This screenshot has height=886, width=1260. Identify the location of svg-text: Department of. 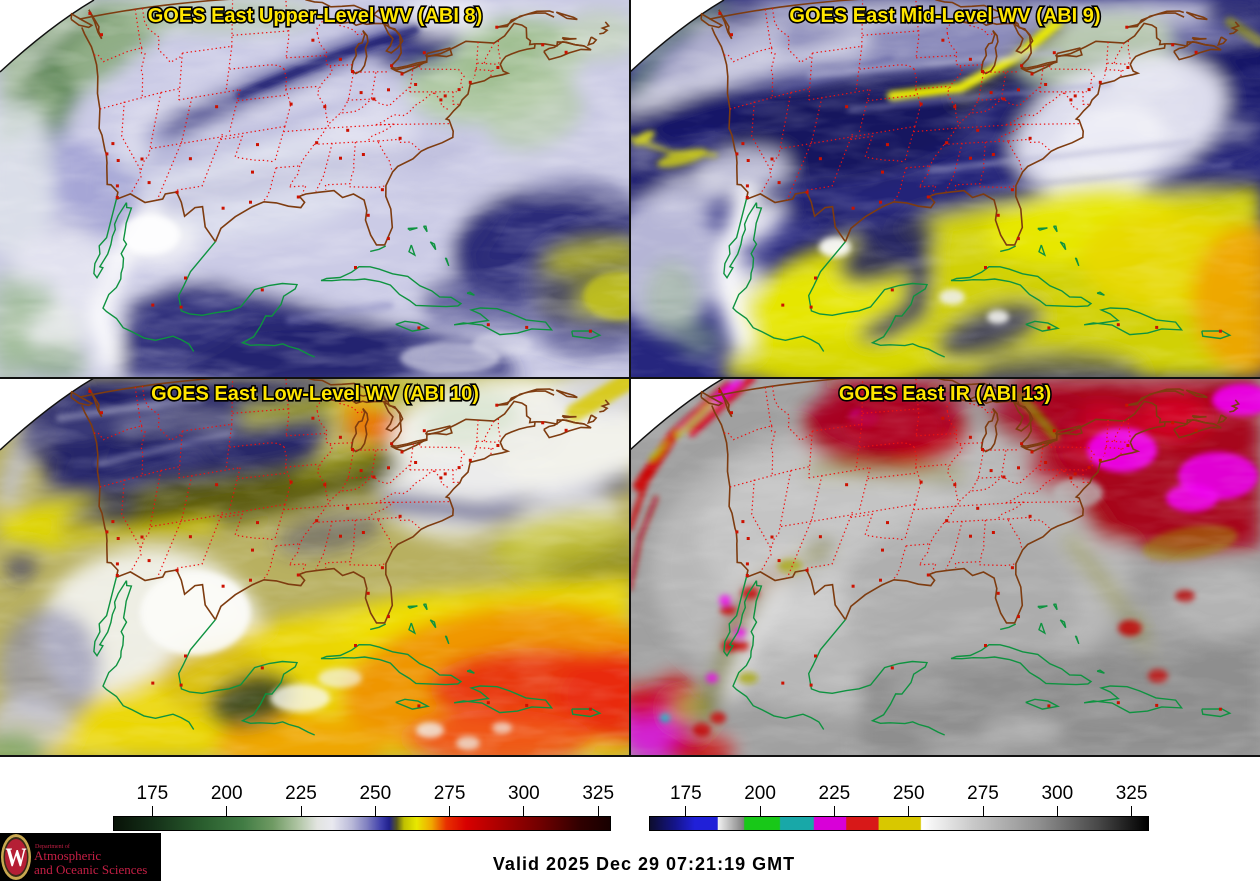
(52, 846).